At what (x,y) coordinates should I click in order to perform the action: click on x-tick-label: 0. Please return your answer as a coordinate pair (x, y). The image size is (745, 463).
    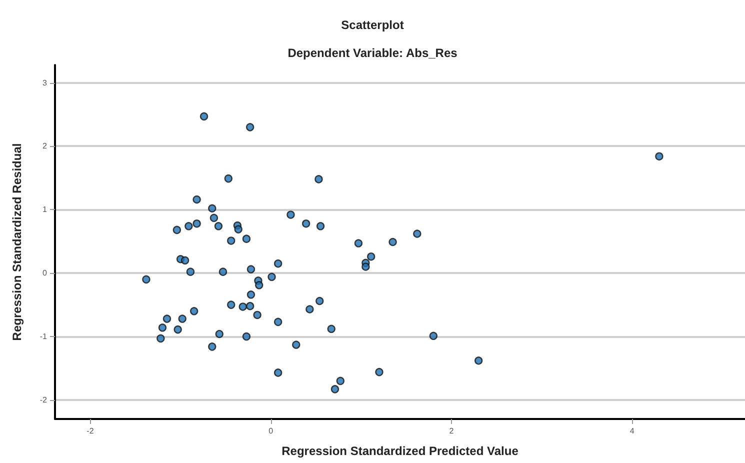
    Looking at the image, I should click on (271, 431).